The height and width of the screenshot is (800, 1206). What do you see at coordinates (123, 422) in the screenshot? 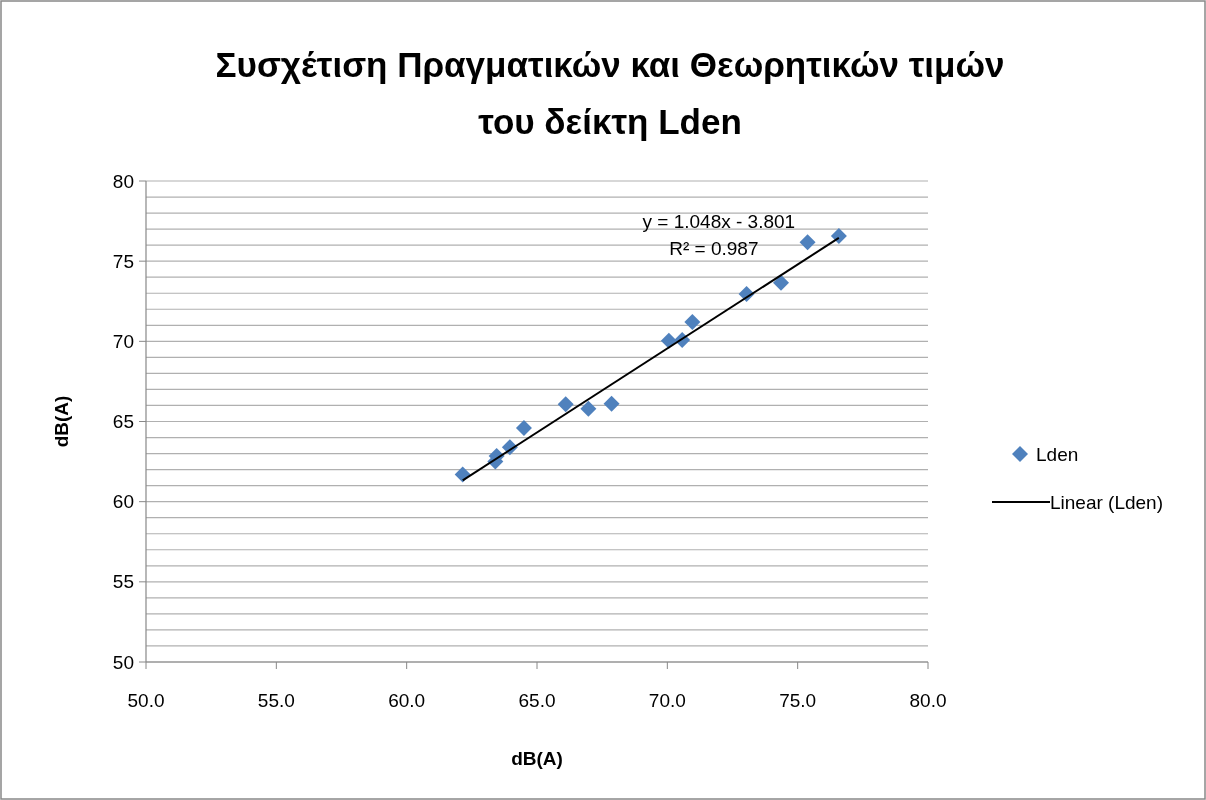
I see `y-tick-label: 65` at bounding box center [123, 422].